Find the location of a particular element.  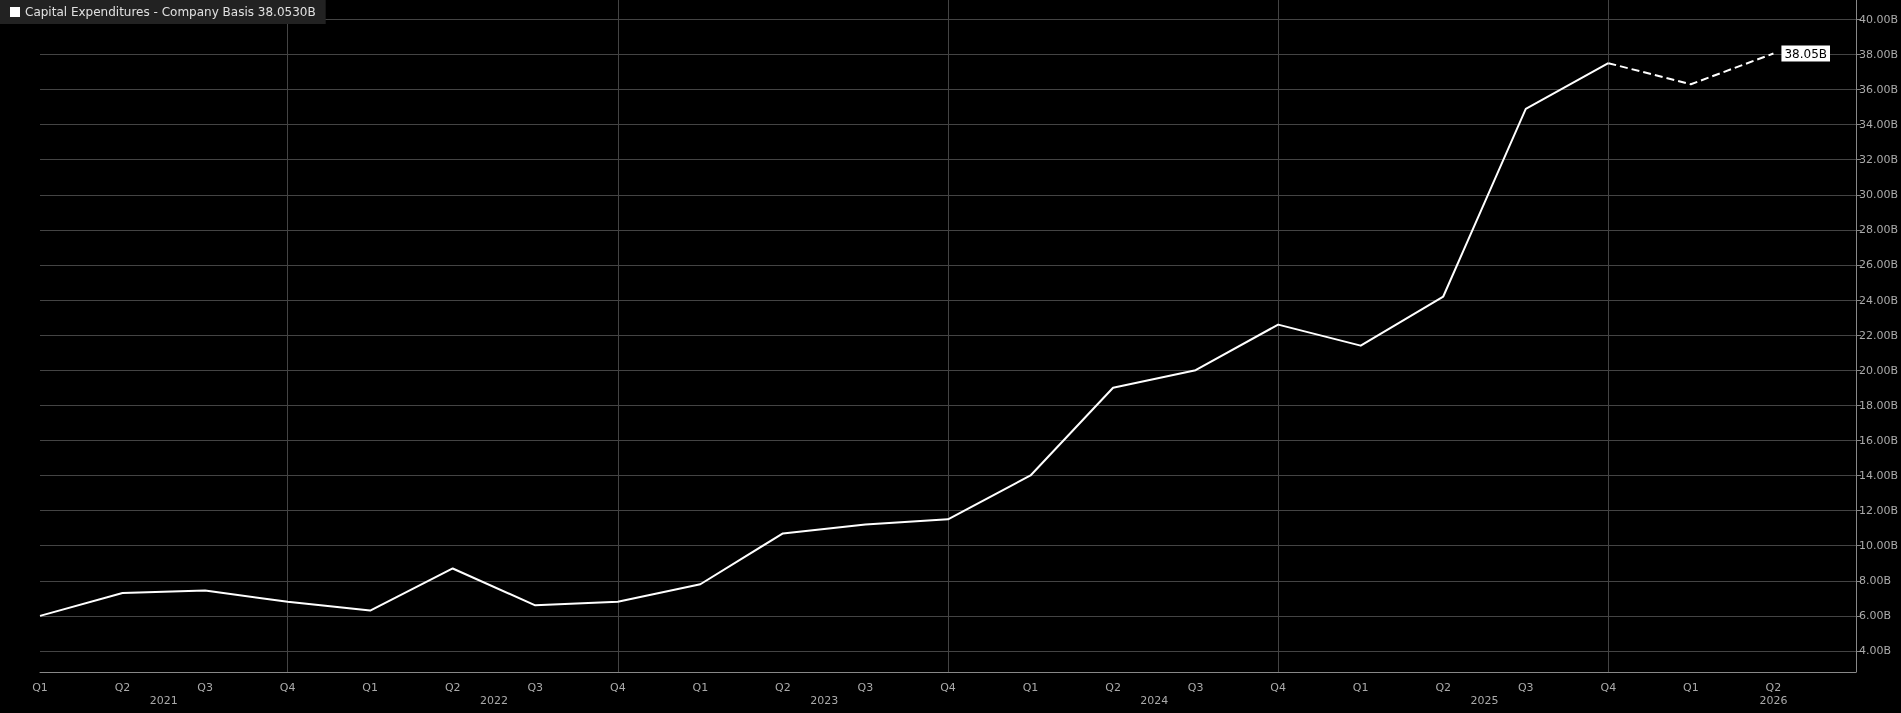

y-tick-label: 30.00B is located at coordinates (1878, 195).